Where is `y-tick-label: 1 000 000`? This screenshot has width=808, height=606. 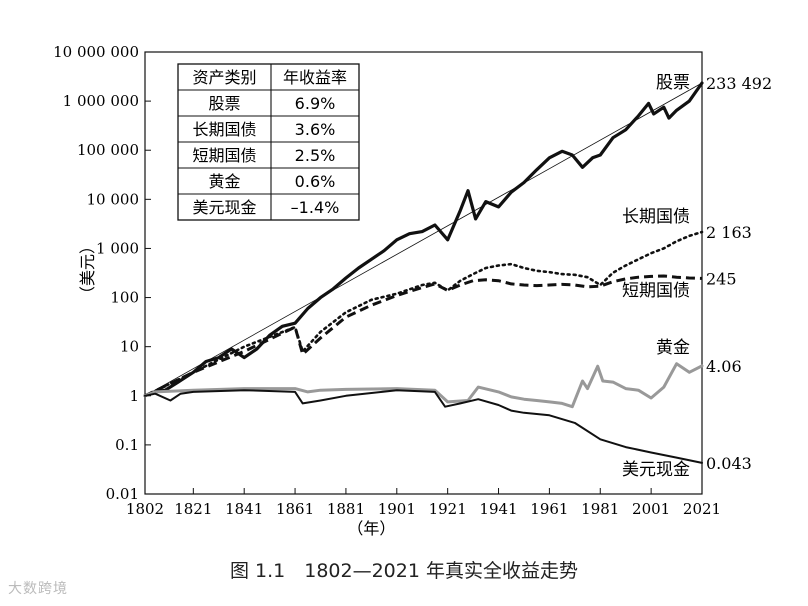 y-tick-label: 1 000 000 is located at coordinates (101, 101).